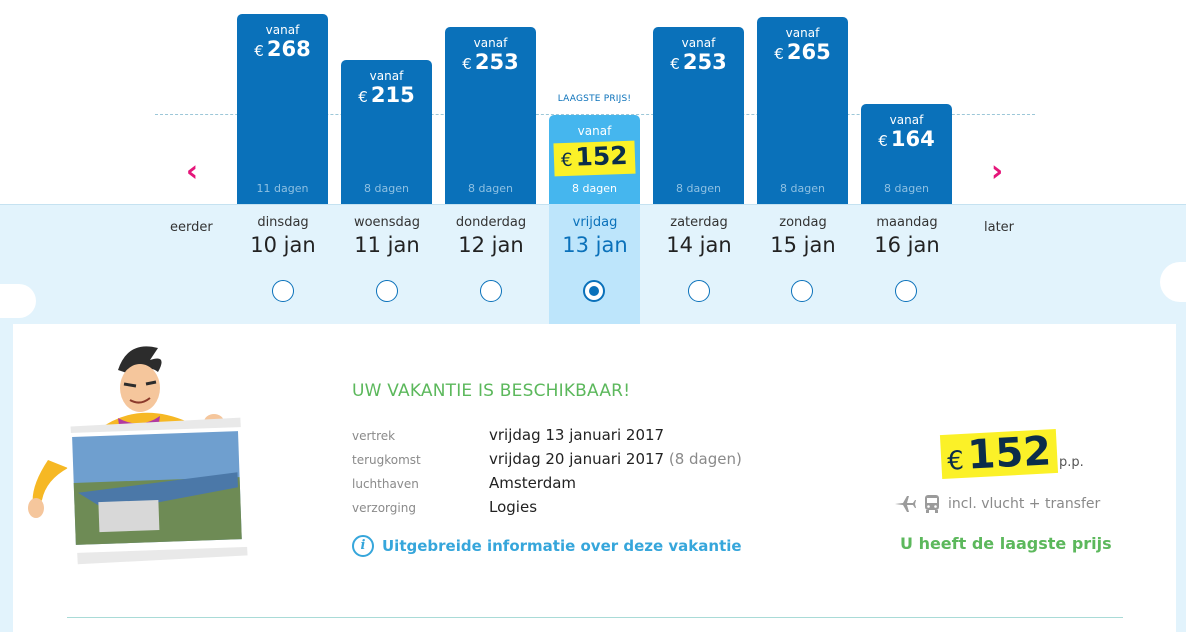 This screenshot has width=1186, height=632. Describe the element at coordinates (912, 139) in the screenshot. I see `bar-price-value: 164` at that location.